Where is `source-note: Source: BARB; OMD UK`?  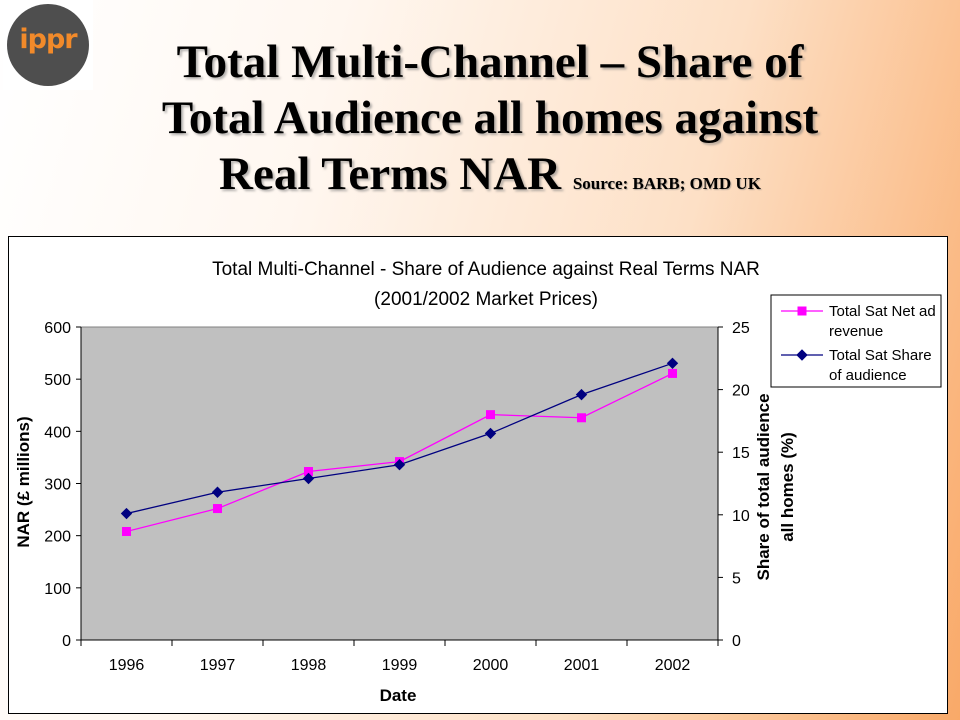 source-note: Source: BARB; OMD UK is located at coordinates (666, 183).